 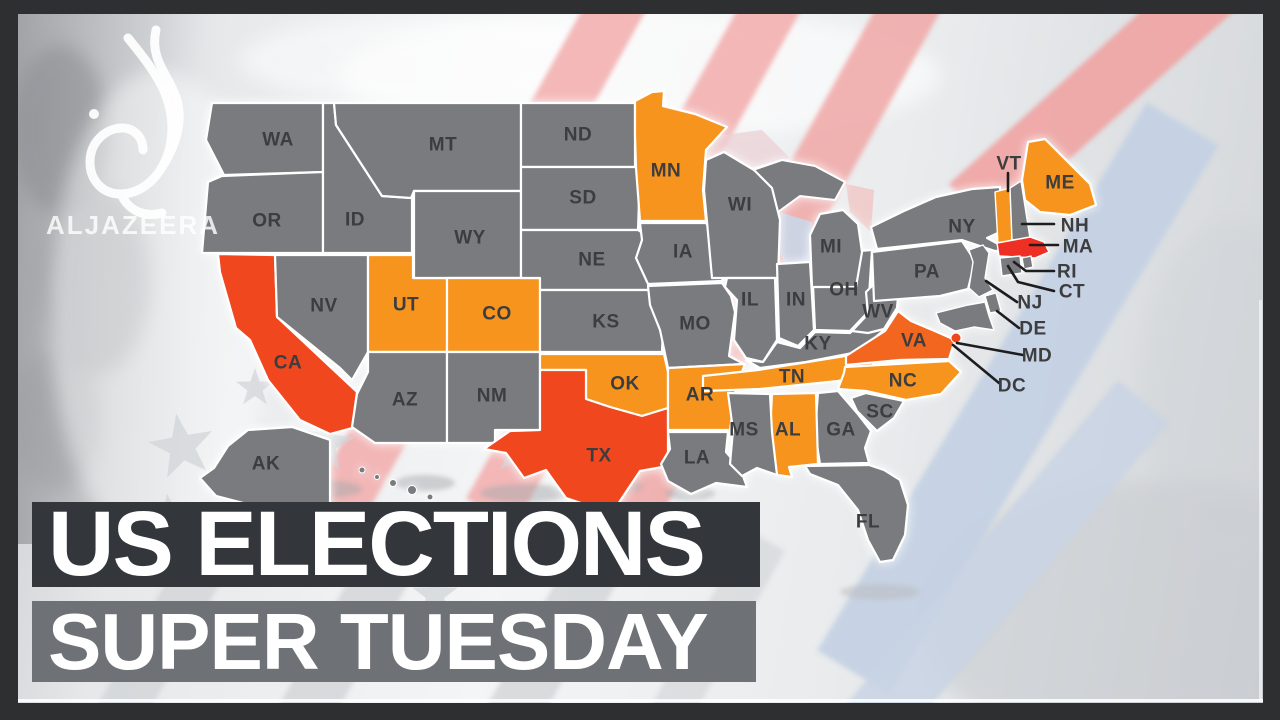 I want to click on leader-de-line, so click(x=1008, y=319).